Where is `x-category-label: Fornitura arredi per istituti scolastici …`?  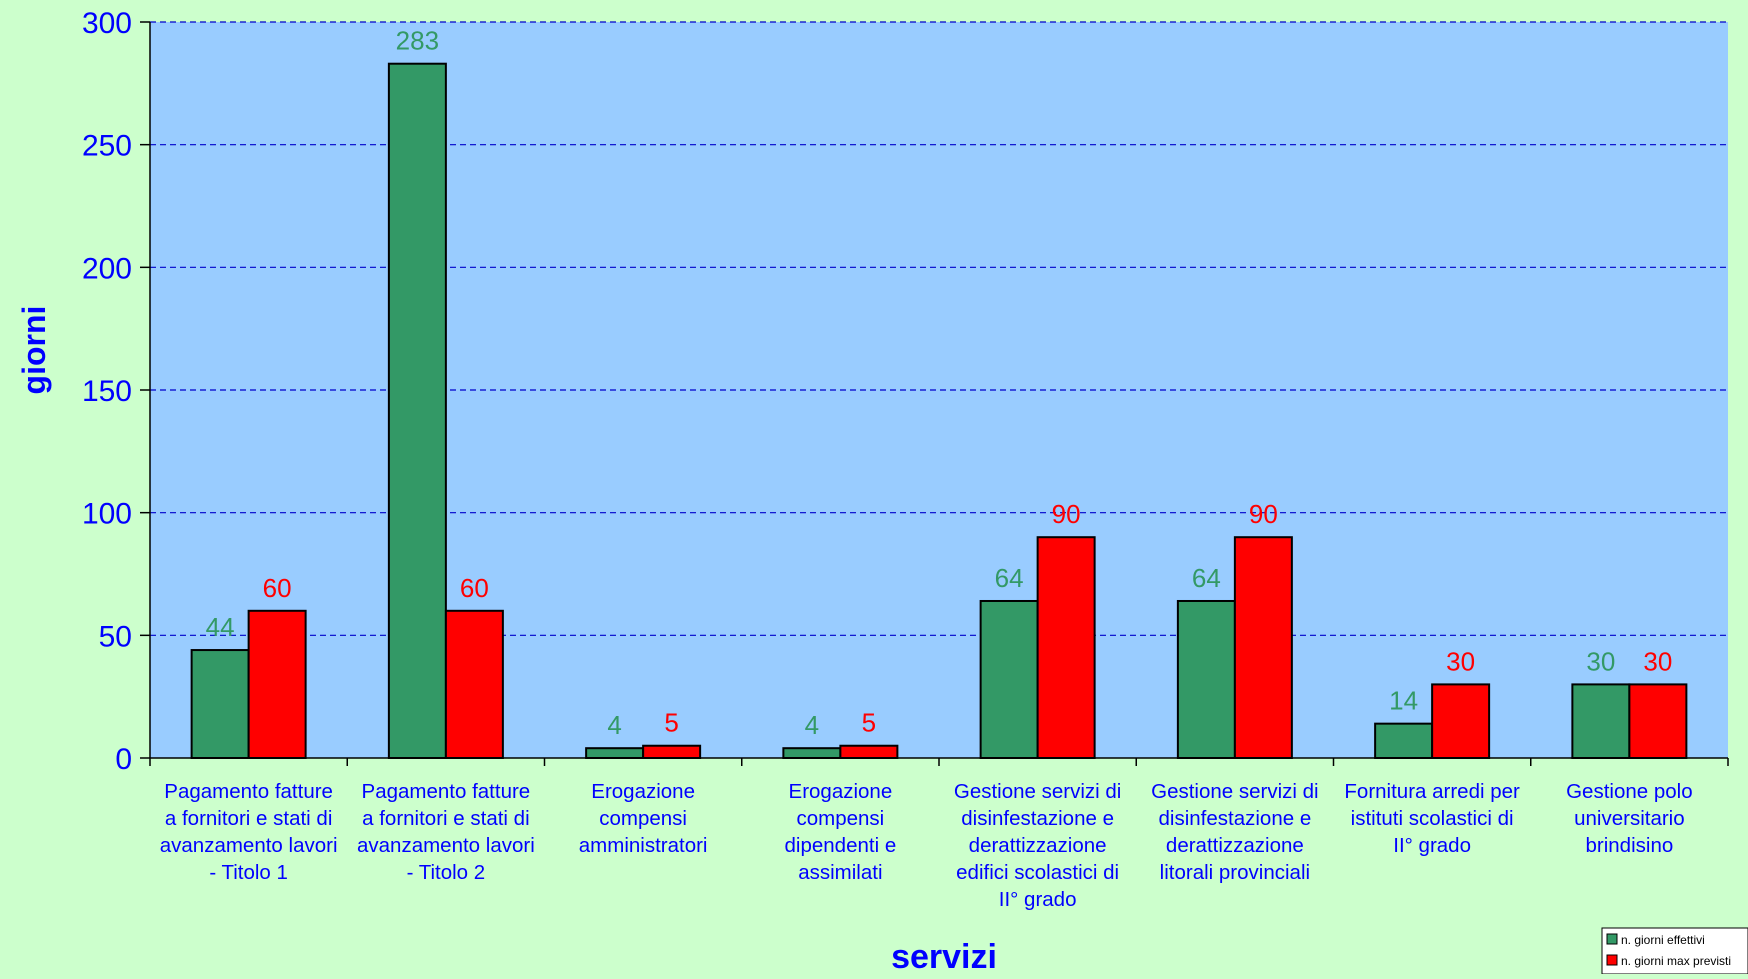 x-category-label: Fornitura arredi per istituti scolastici … is located at coordinates (1432, 818).